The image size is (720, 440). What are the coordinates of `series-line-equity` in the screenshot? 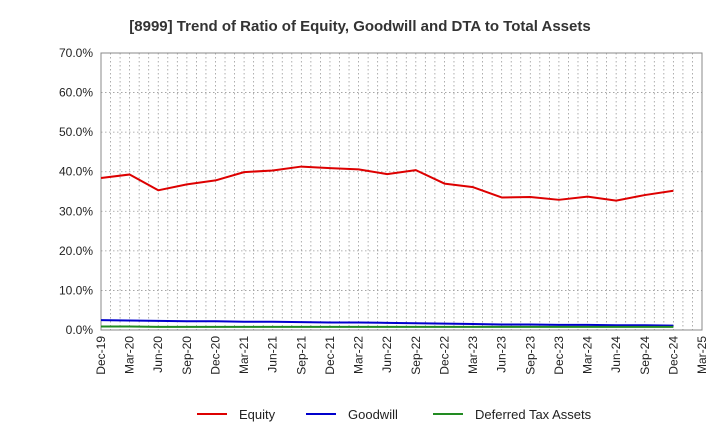 It's located at (387, 183).